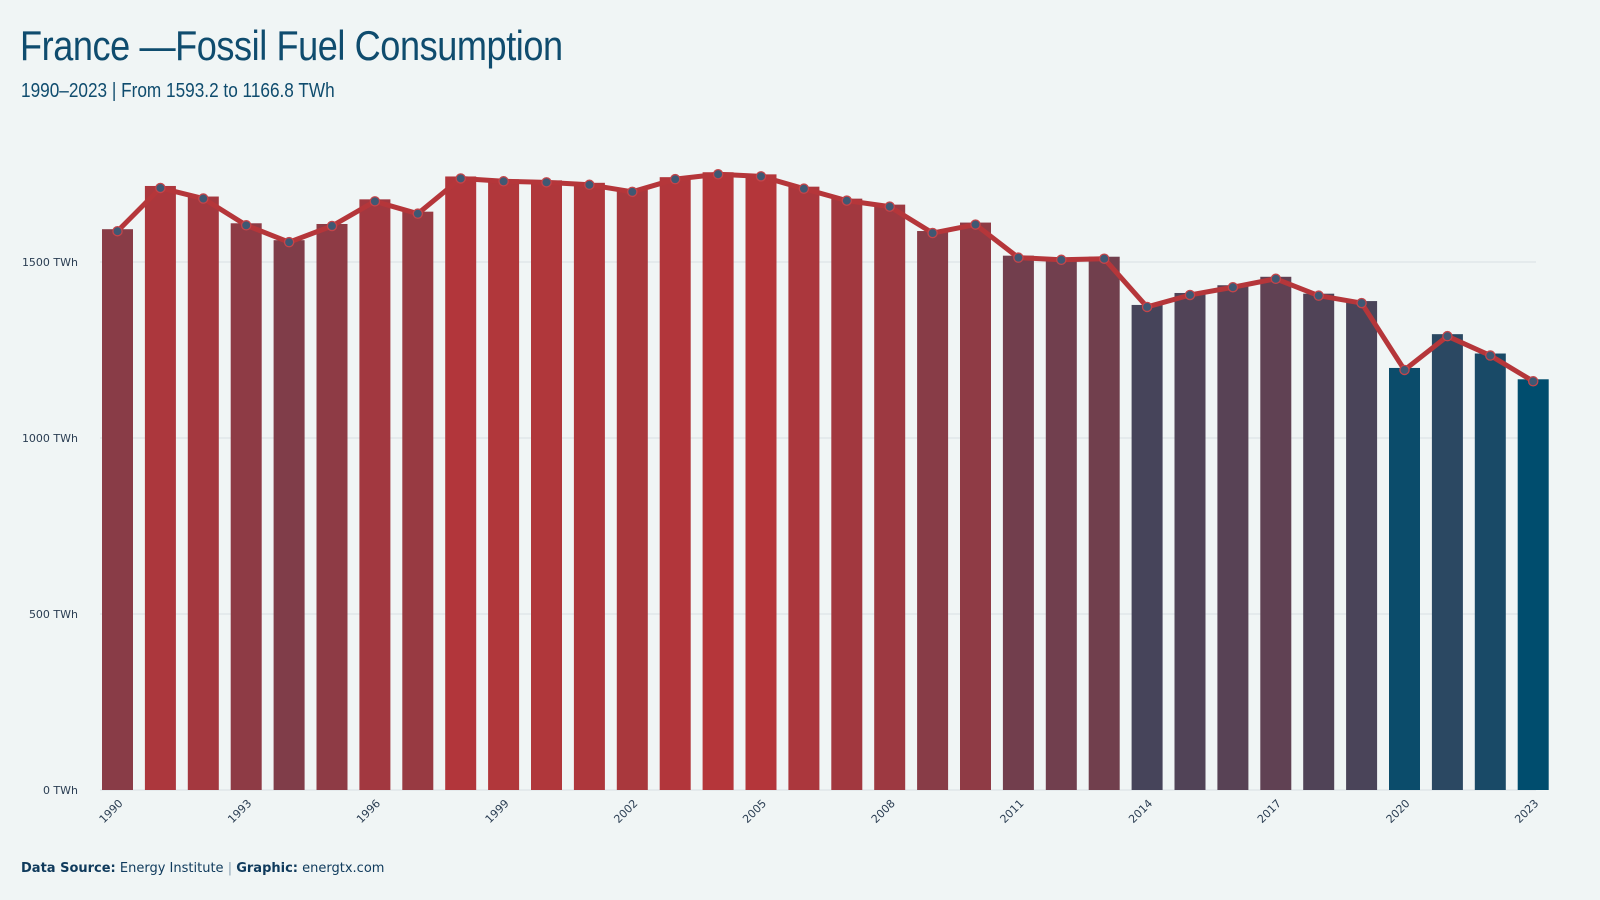 Image resolution: width=1600 pixels, height=900 pixels. I want to click on x-tick-label: 1993, so click(239, 811).